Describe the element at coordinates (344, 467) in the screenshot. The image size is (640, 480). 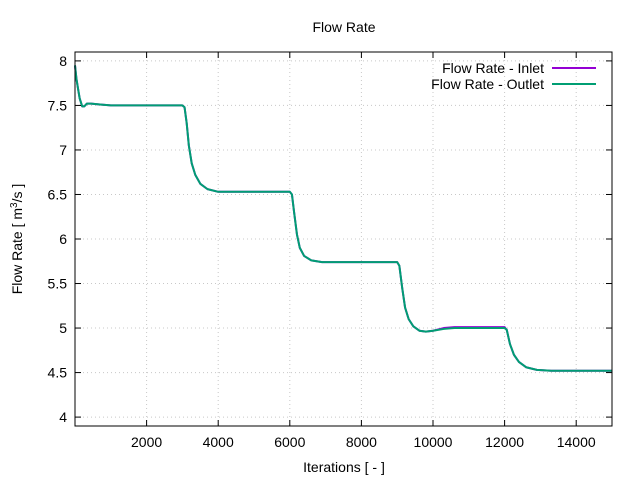
I see `x-axis-label: Iterations [ - ]` at that location.